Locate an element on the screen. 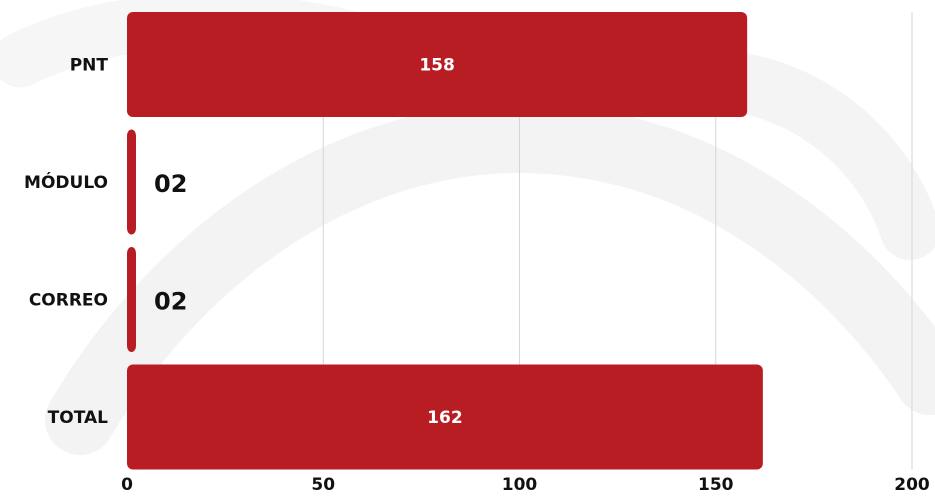 The width and height of the screenshot is (935, 498). x-tick-label: 50 is located at coordinates (323, 485).